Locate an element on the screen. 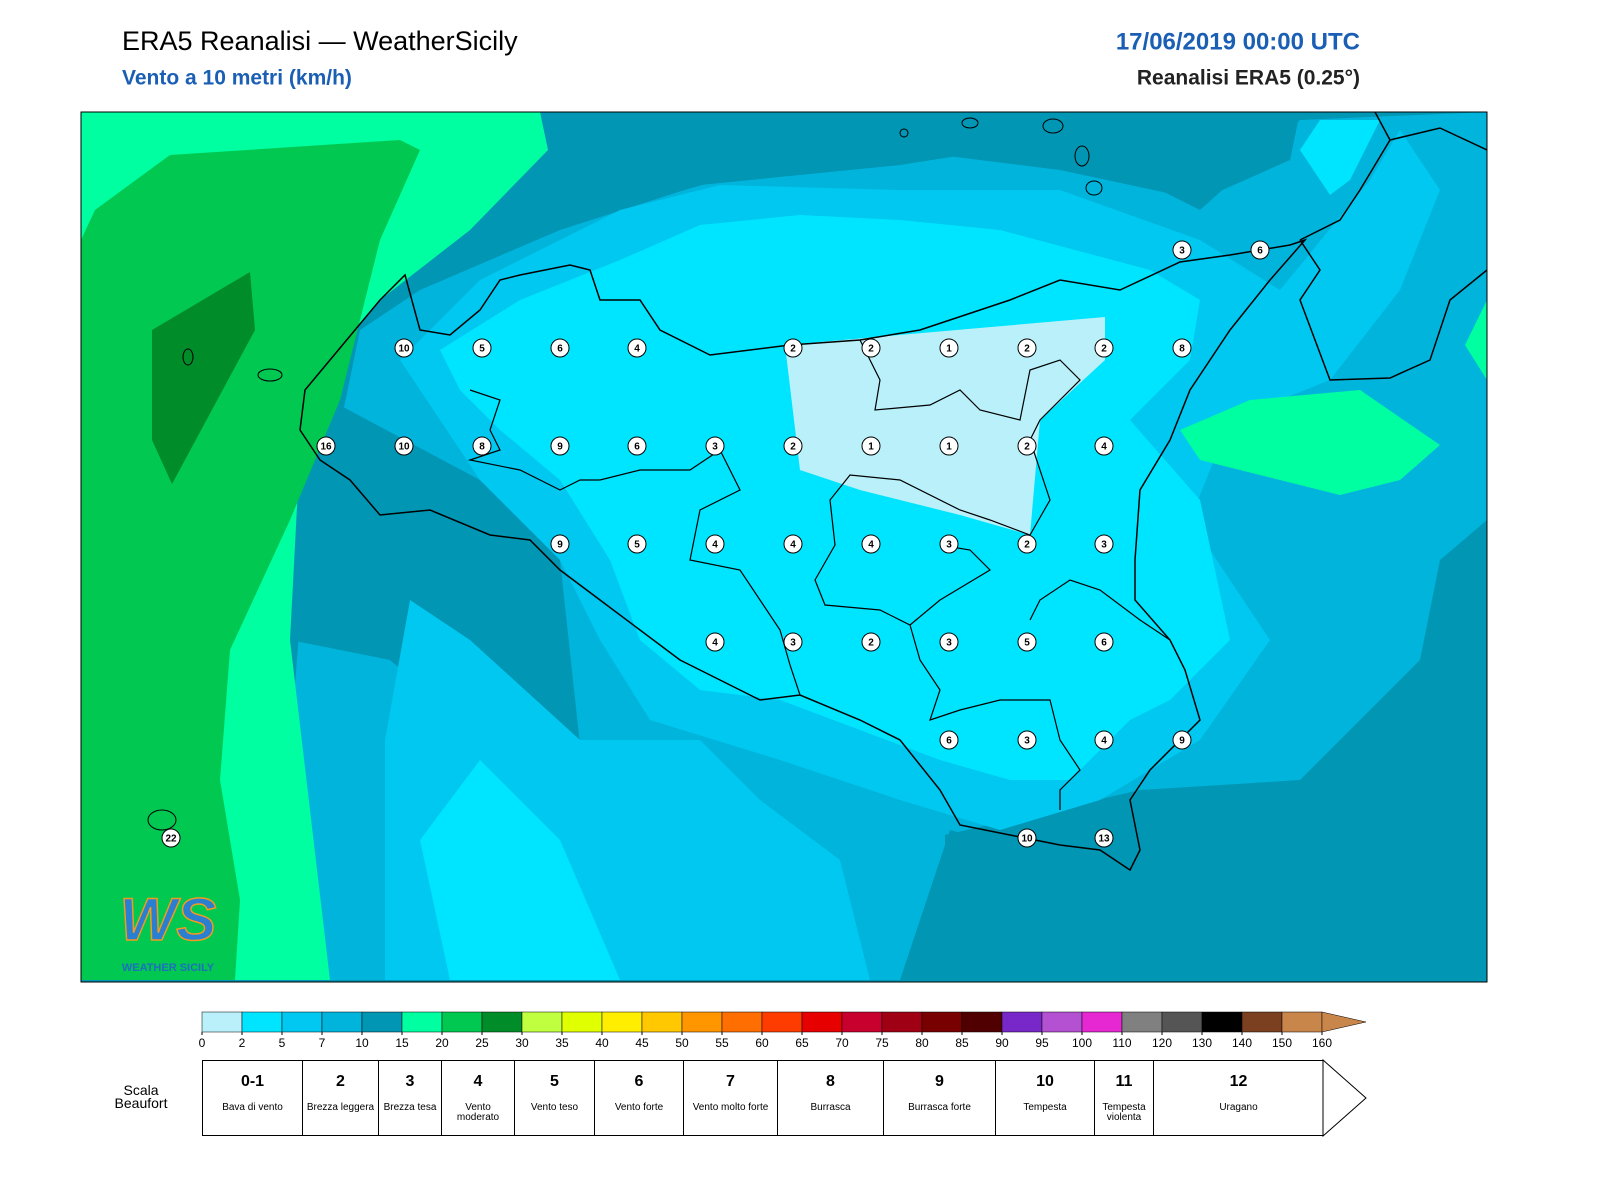  station-value: 13 is located at coordinates (1104, 839).